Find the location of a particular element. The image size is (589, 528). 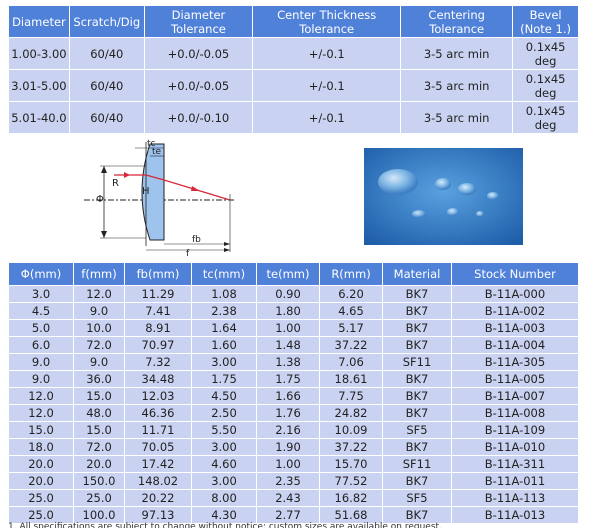

lens-cell: 2.35 is located at coordinates (288, 481).